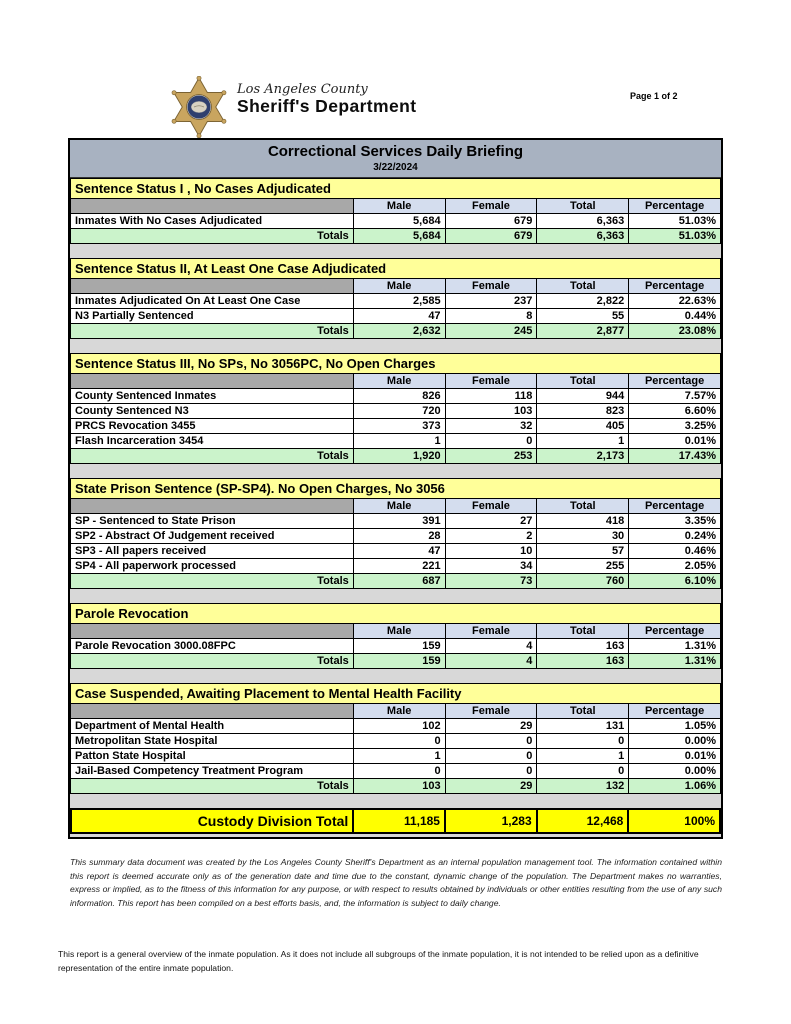  I want to click on sheriff-star-icon, so click(199, 107).